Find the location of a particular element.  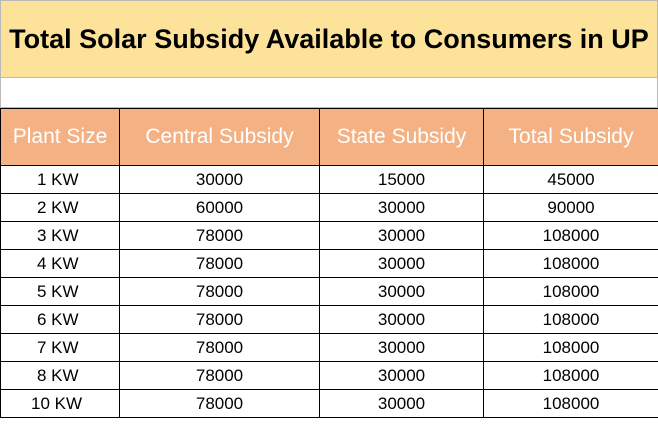

plant-size-cell: 8 KW is located at coordinates (60, 375).